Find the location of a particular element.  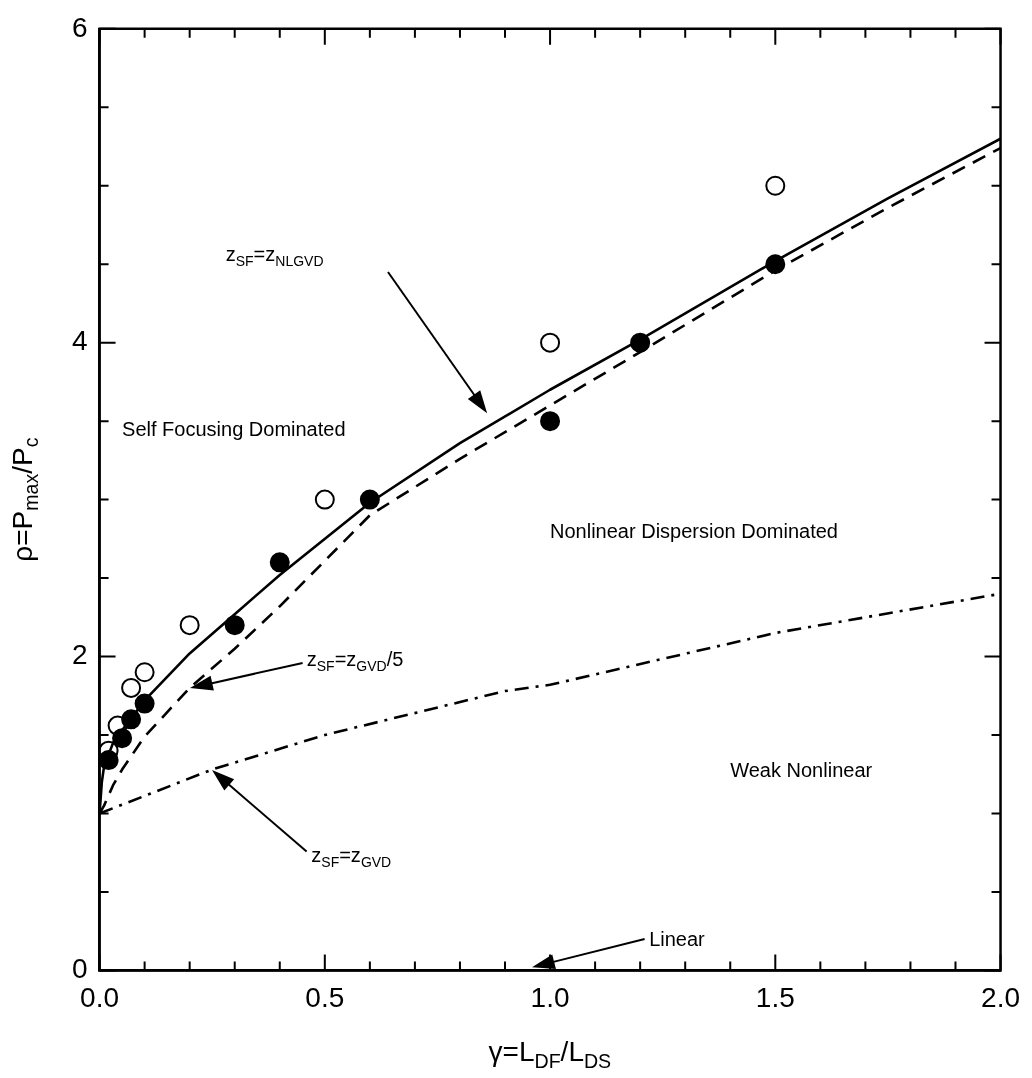

annotation: Linear is located at coordinates (677, 939).